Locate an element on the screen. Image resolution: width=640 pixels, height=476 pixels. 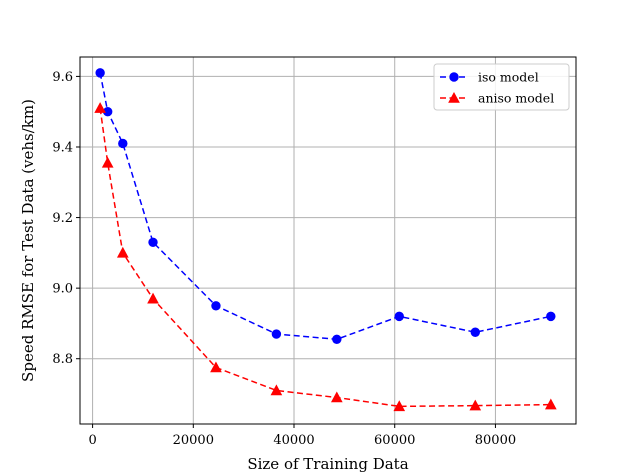
y-tick-label: 9.6 is located at coordinates (62, 77).